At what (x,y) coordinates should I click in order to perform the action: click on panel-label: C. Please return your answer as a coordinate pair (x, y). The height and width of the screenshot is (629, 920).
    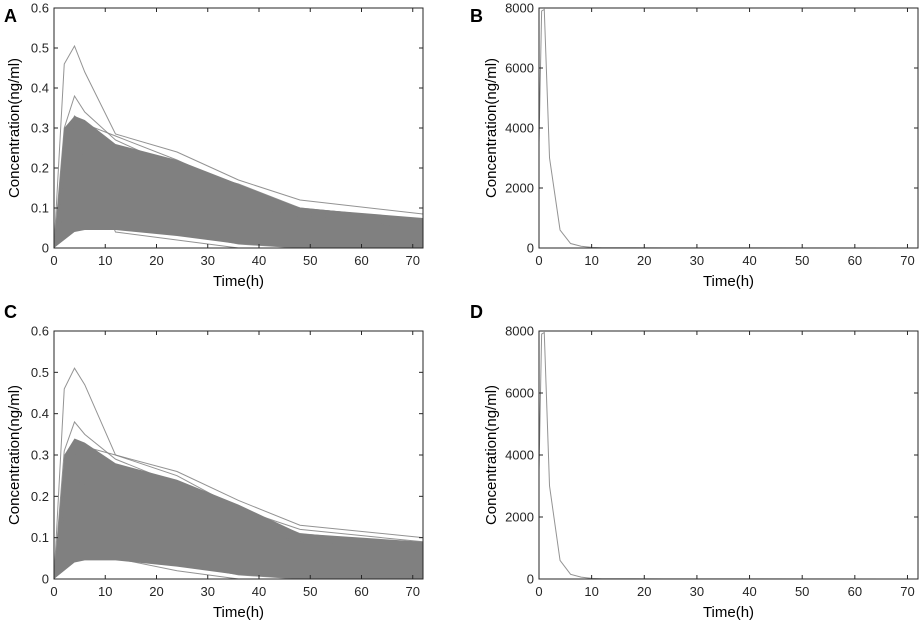
    Looking at the image, I should click on (10, 312).